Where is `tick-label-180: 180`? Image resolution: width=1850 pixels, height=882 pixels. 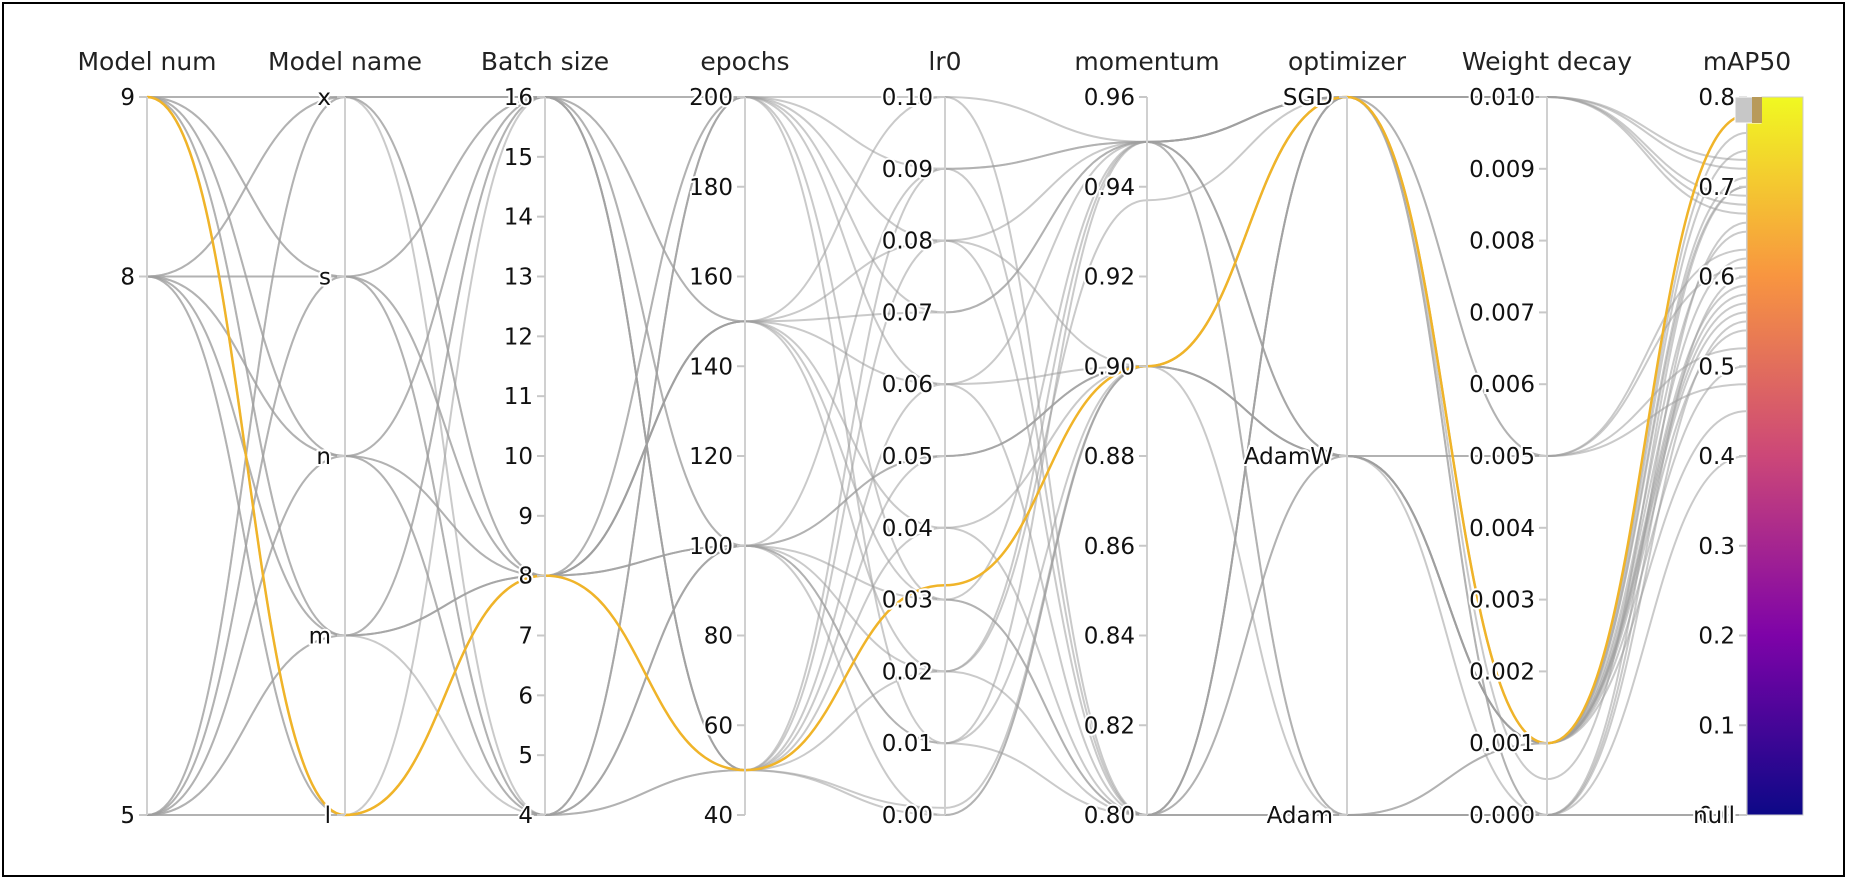 tick-label-180: 180 is located at coordinates (711, 188).